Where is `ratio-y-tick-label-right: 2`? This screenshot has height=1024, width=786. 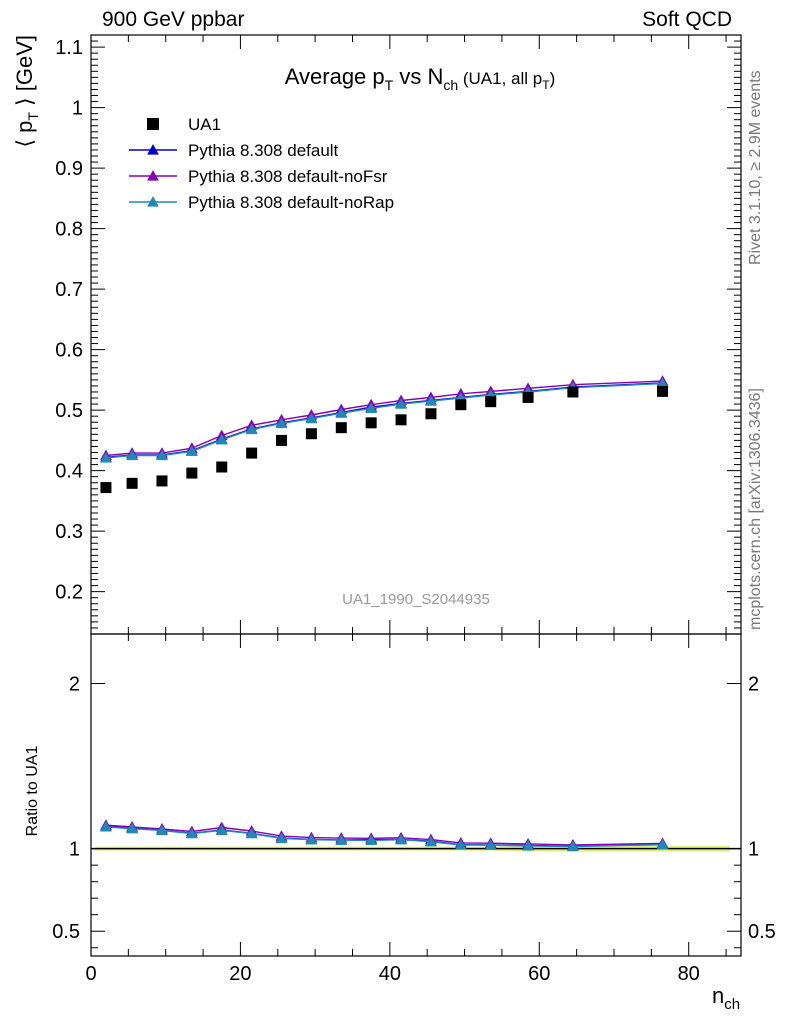
ratio-y-tick-label-right: 2 is located at coordinates (753, 685).